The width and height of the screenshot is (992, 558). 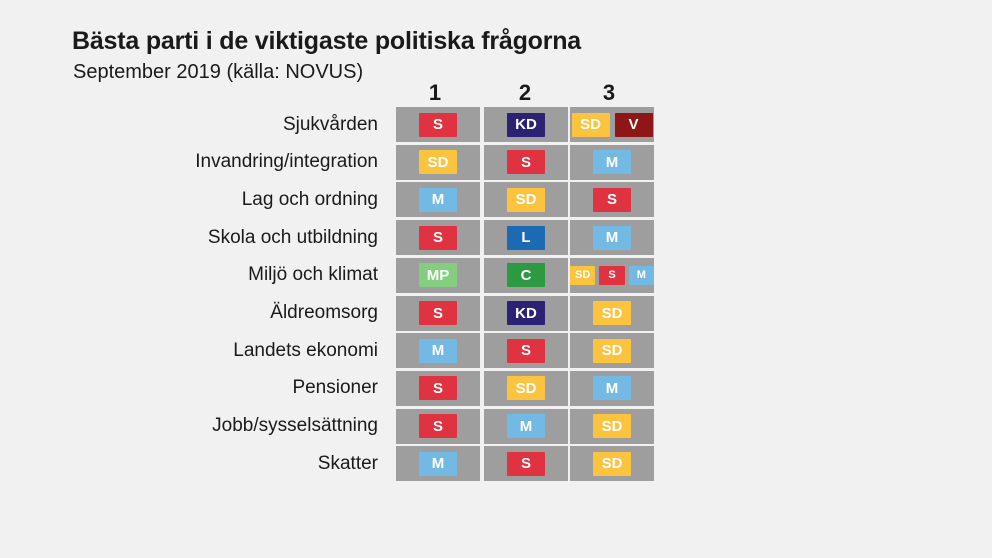 I want to click on row-label: Jobb/sysselsättning, so click(x=295, y=426).